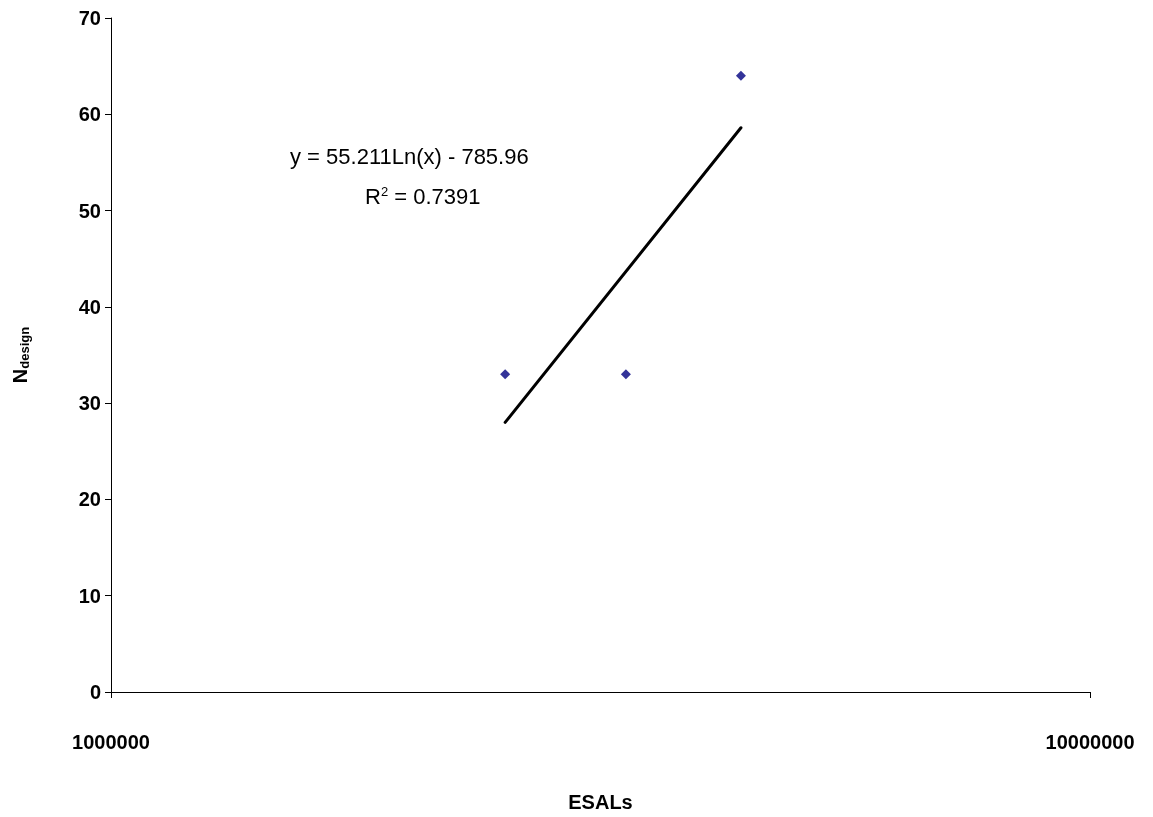 The width and height of the screenshot is (1153, 817). Describe the element at coordinates (89, 595) in the screenshot. I see `y-tick-label: 10` at that location.